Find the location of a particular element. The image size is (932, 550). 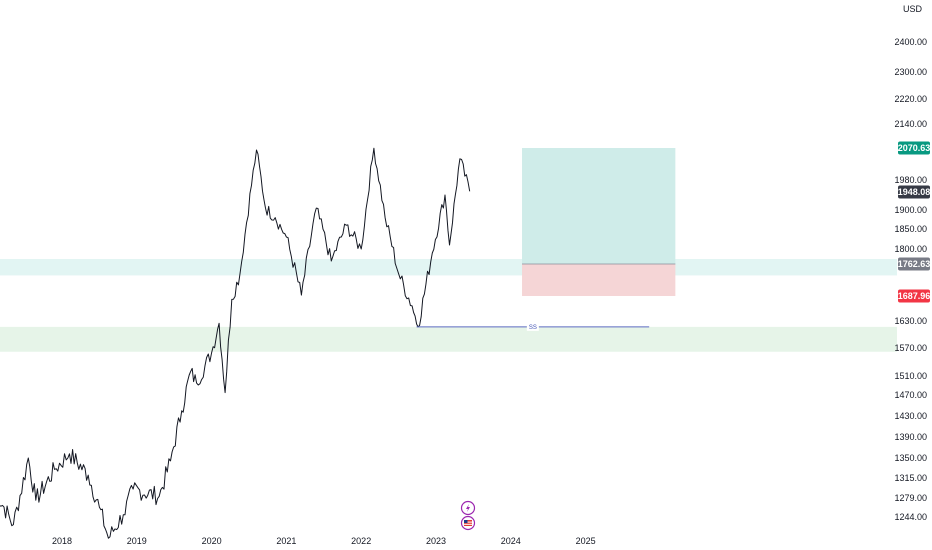

price-tick: 1630.00 is located at coordinates (910, 321).